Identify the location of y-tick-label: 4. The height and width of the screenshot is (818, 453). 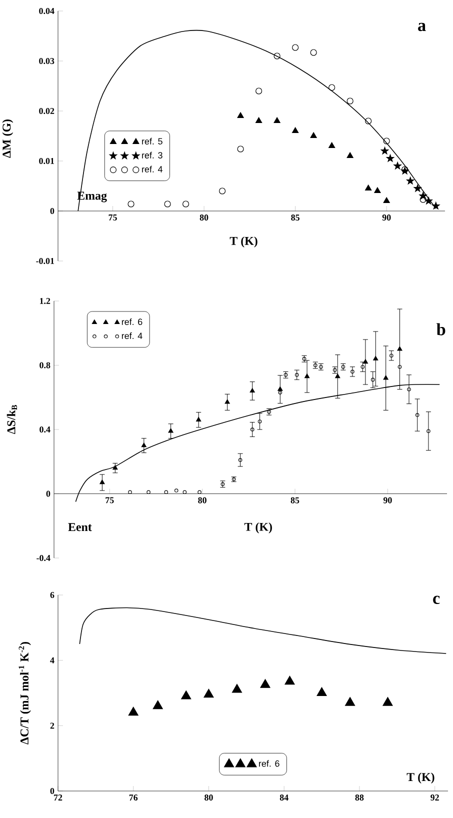
(52, 660).